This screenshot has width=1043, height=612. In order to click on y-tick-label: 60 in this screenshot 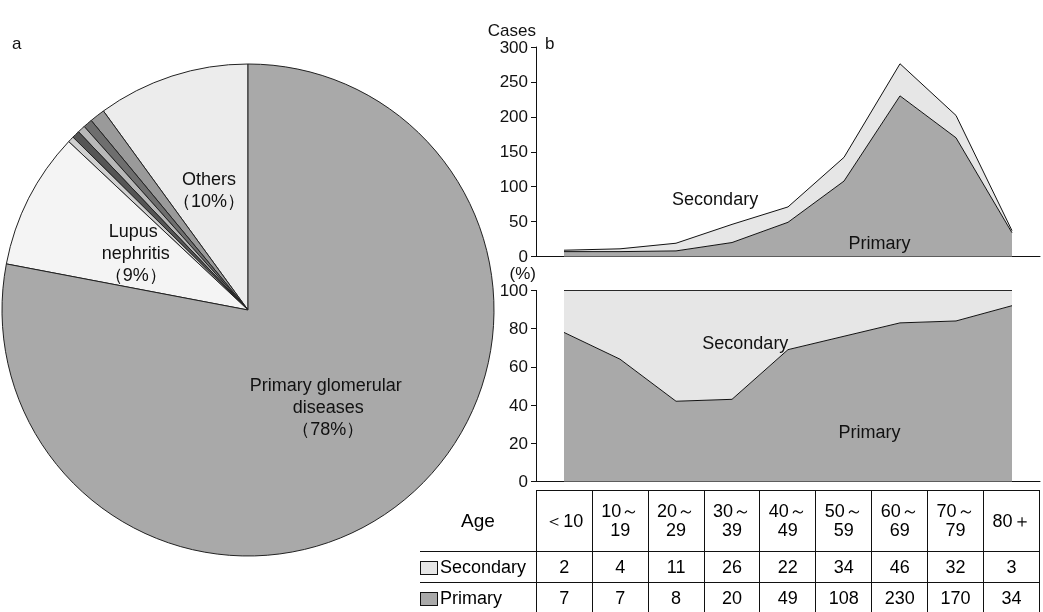, I will do `click(518, 367)`.